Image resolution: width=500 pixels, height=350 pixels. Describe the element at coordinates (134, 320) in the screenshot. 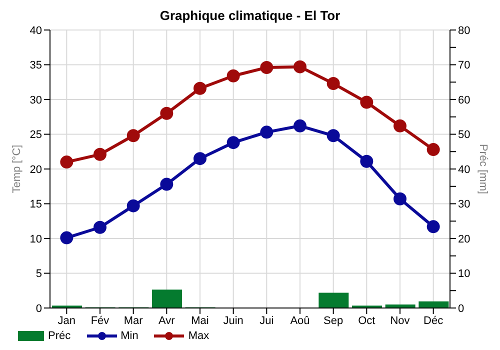

I see `x-tick-label: Mar` at that location.